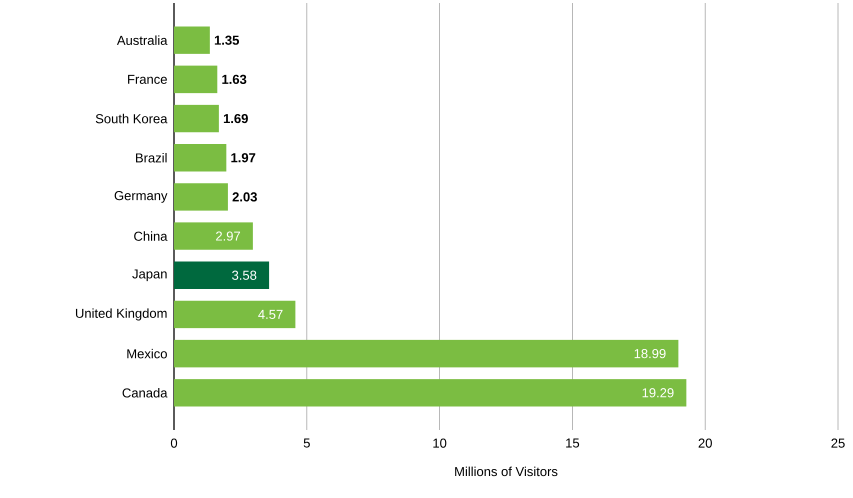  Describe the element at coordinates (650, 353) in the screenshot. I see `data-label: 18.99` at that location.